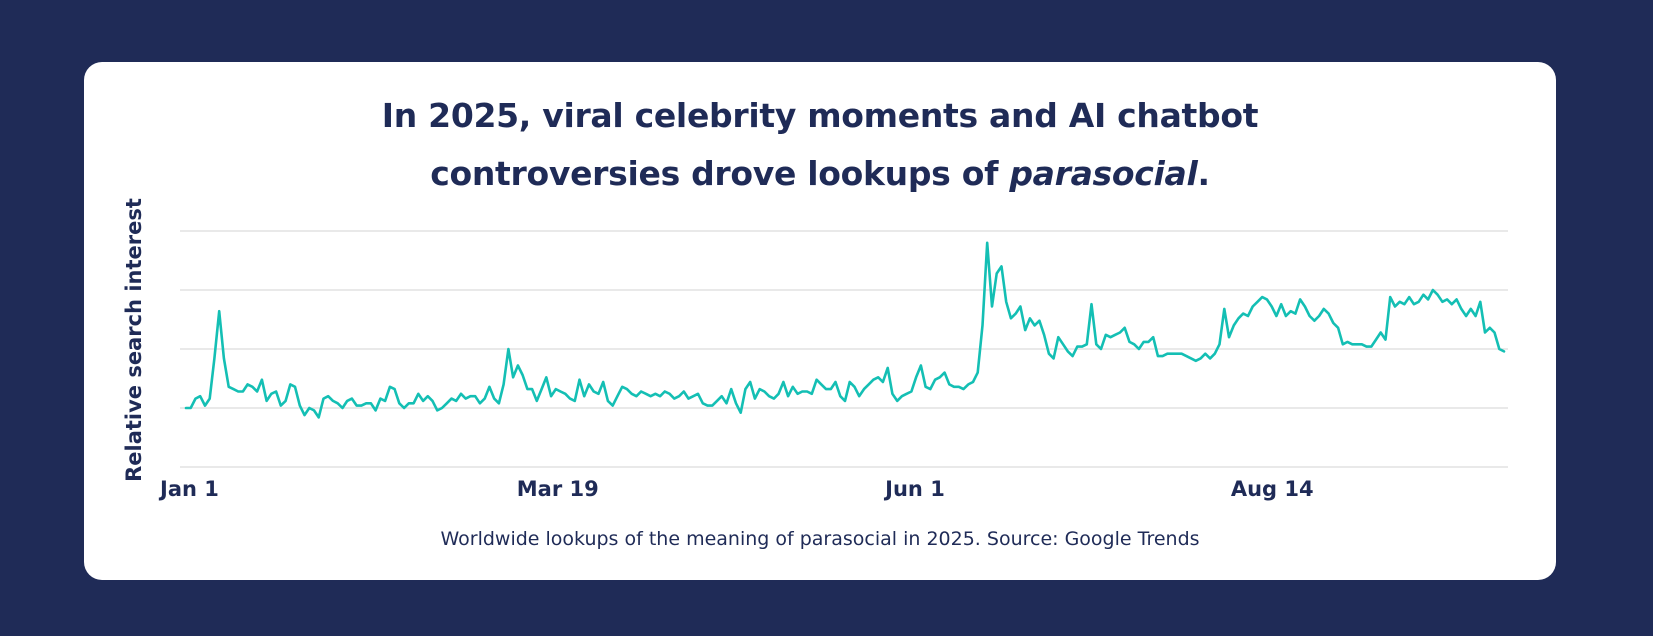 This screenshot has width=1653, height=636. Describe the element at coordinates (720, 173) in the screenshot. I see `chart-title-prefix: controversies drove lookups of` at that location.